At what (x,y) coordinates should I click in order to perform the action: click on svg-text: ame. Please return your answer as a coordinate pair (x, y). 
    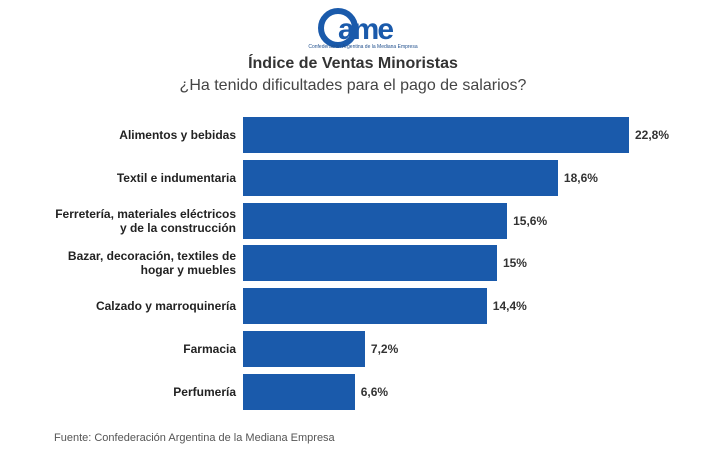
    Looking at the image, I should click on (365, 29).